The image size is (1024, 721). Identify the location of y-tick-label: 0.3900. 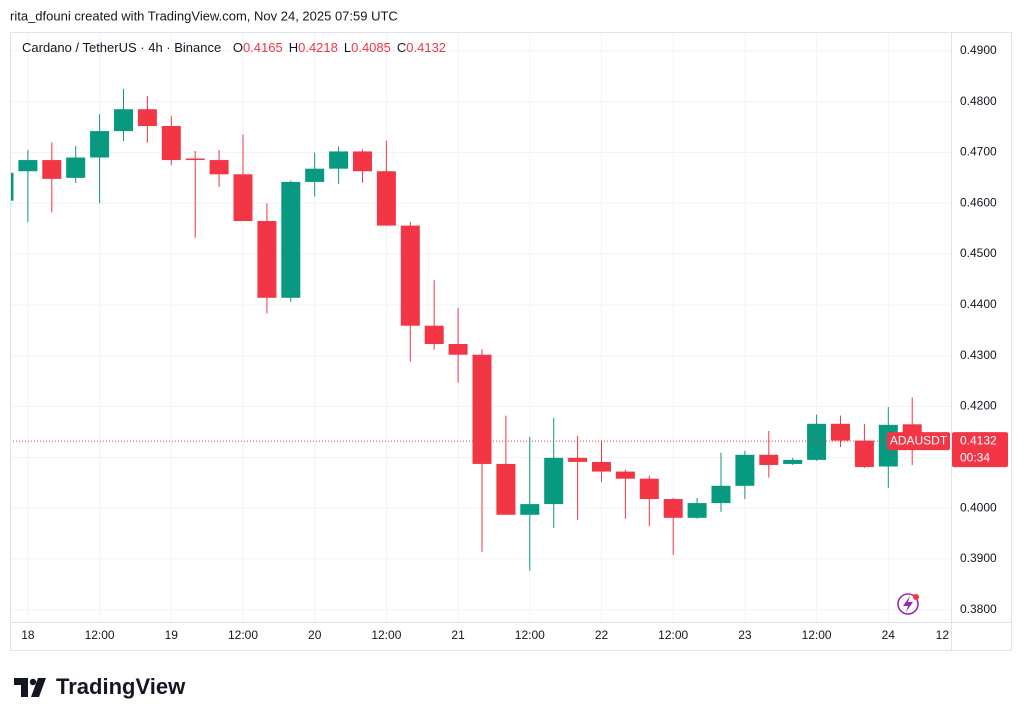
(978, 558).